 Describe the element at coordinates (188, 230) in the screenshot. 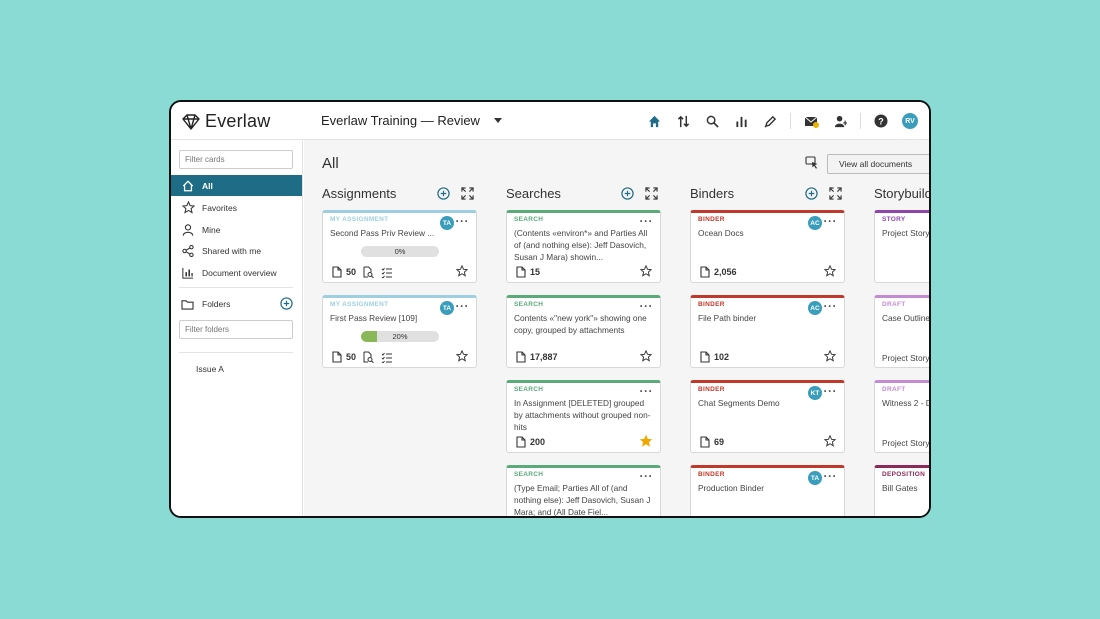

I see `person-icon` at that location.